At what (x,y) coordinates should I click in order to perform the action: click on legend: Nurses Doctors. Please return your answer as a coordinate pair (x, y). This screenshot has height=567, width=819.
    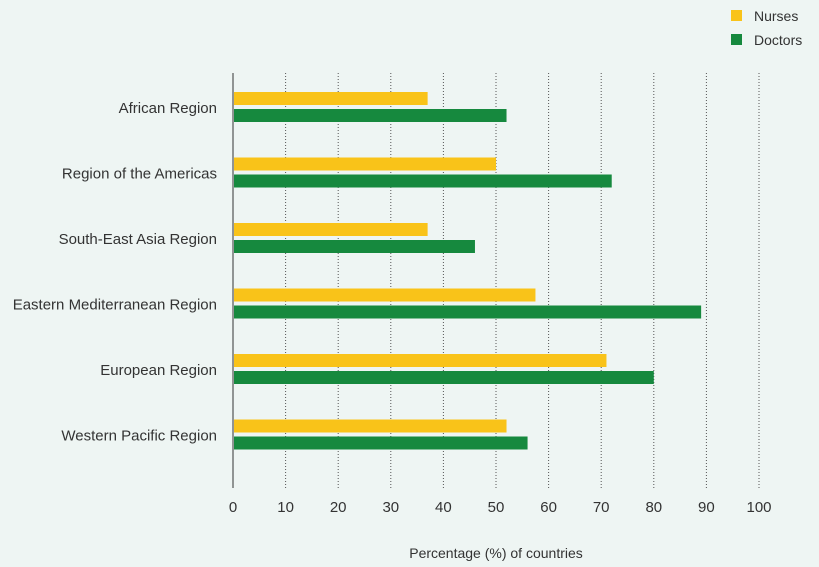
    Looking at the image, I should click on (766, 28).